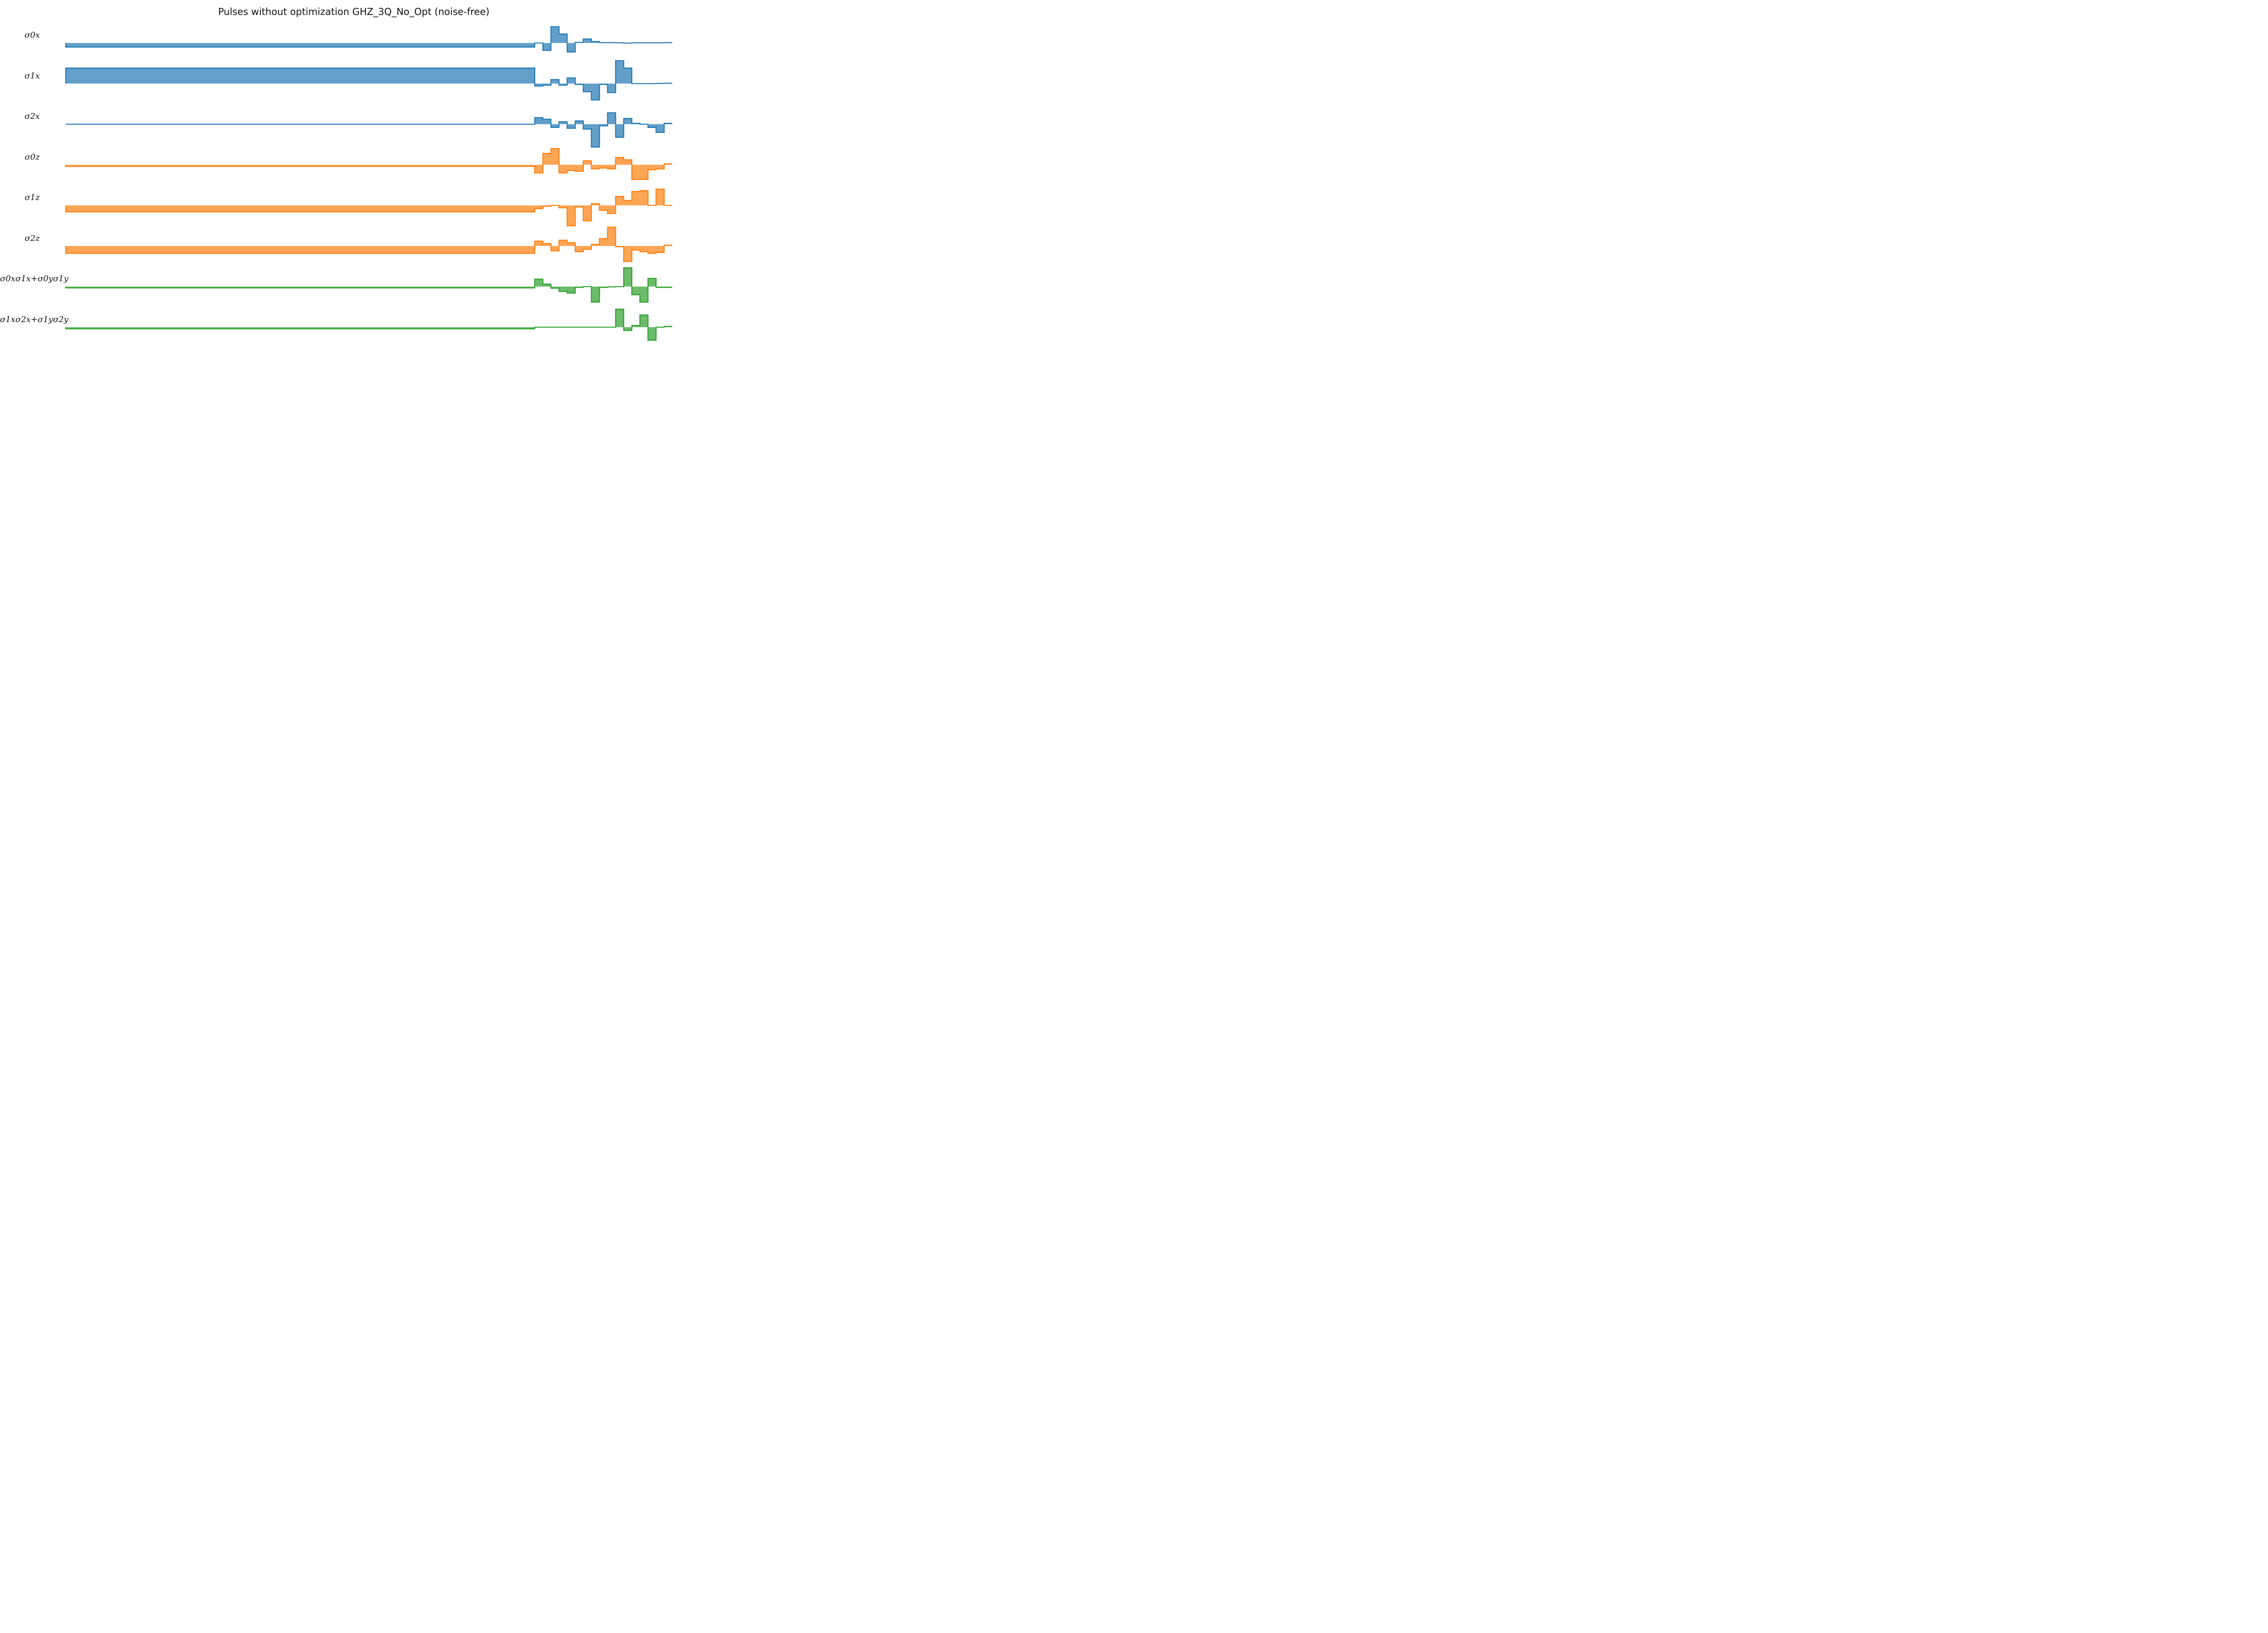  What do you see at coordinates (32, 238) in the screenshot?
I see `row-label-5: σ2z` at bounding box center [32, 238].